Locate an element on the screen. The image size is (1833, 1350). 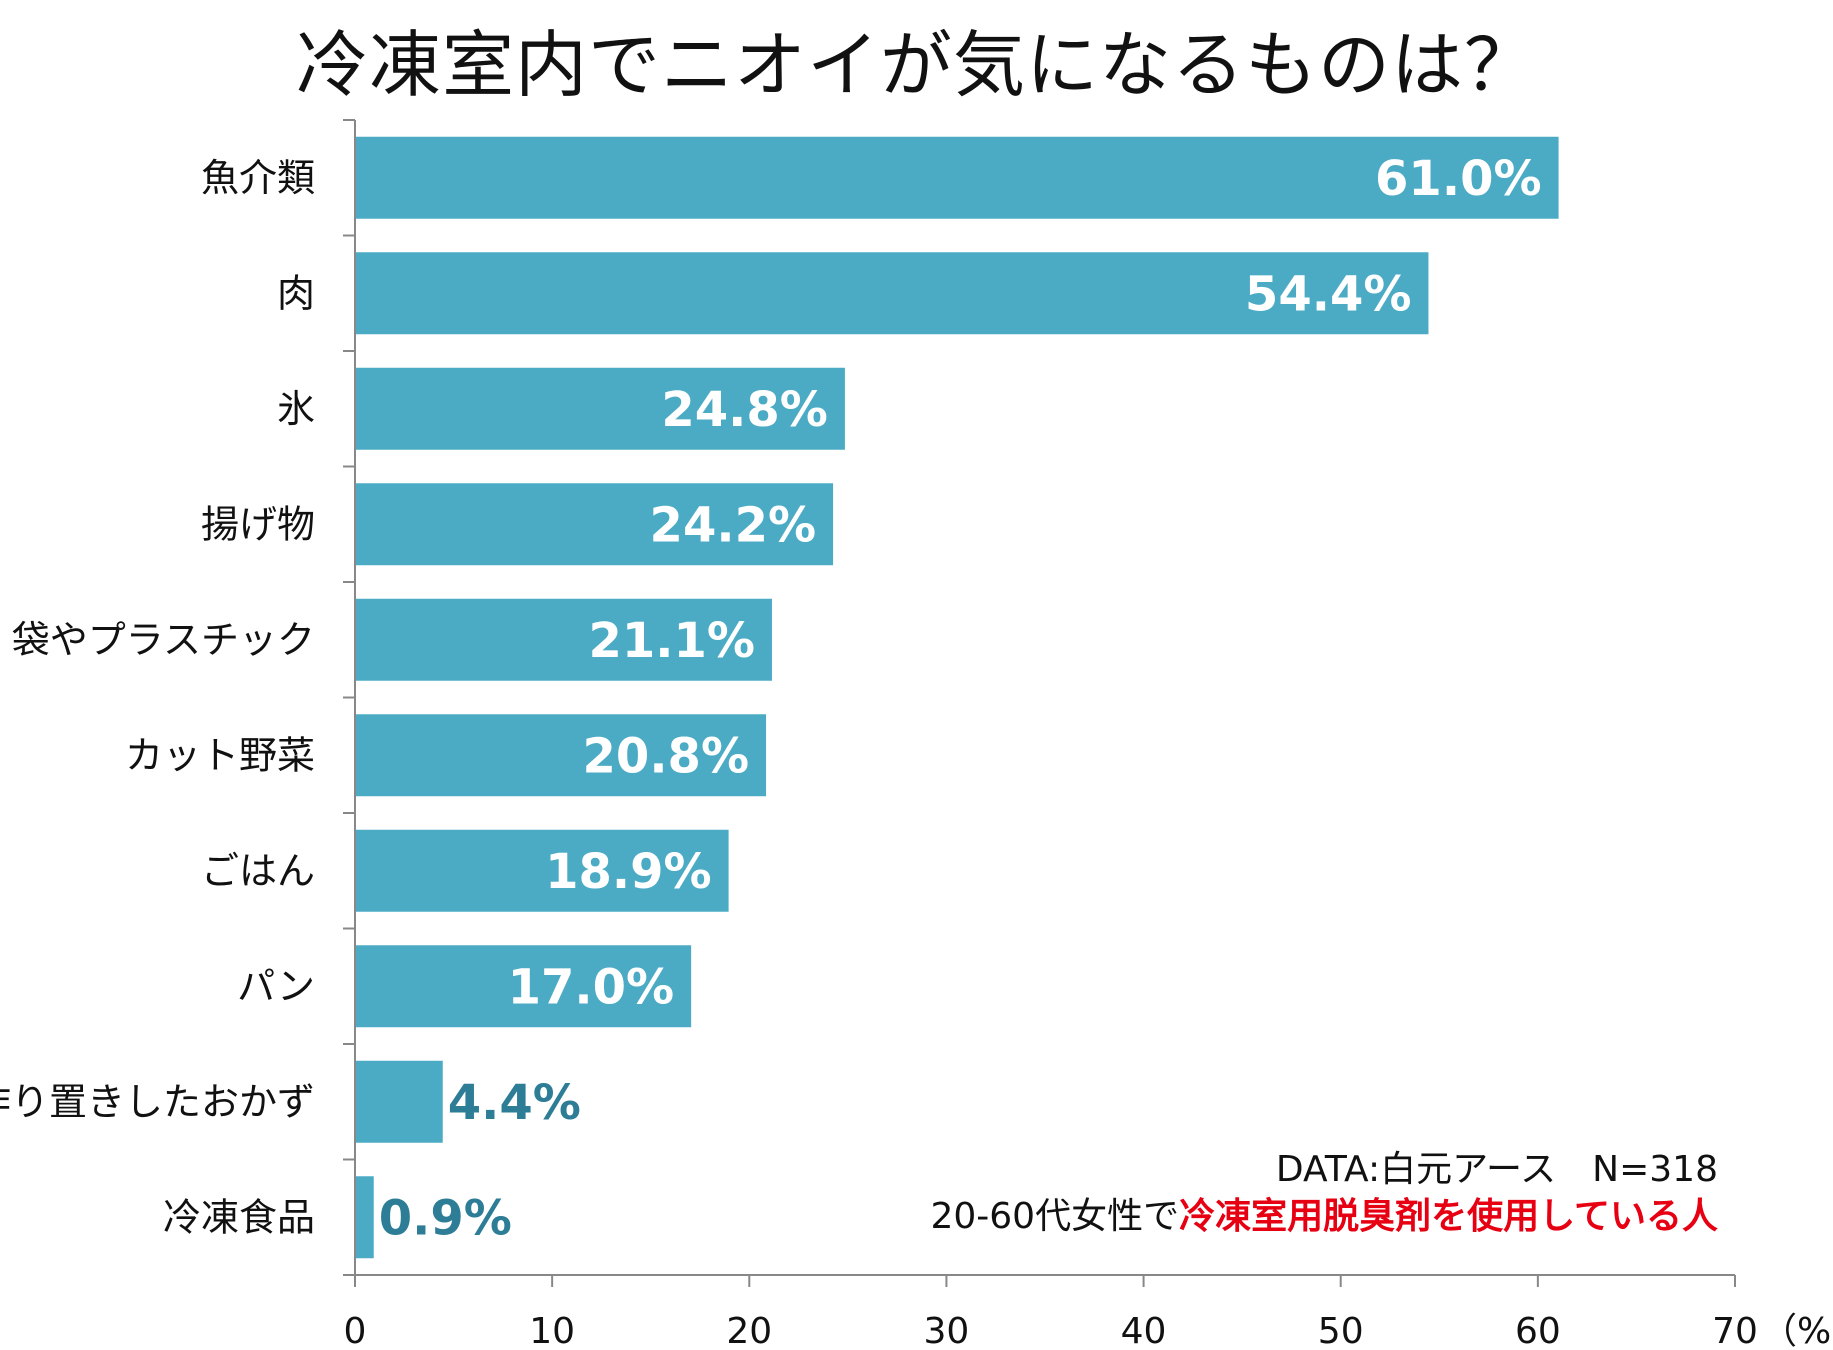
data-label: 24.8% is located at coordinates (744, 410).